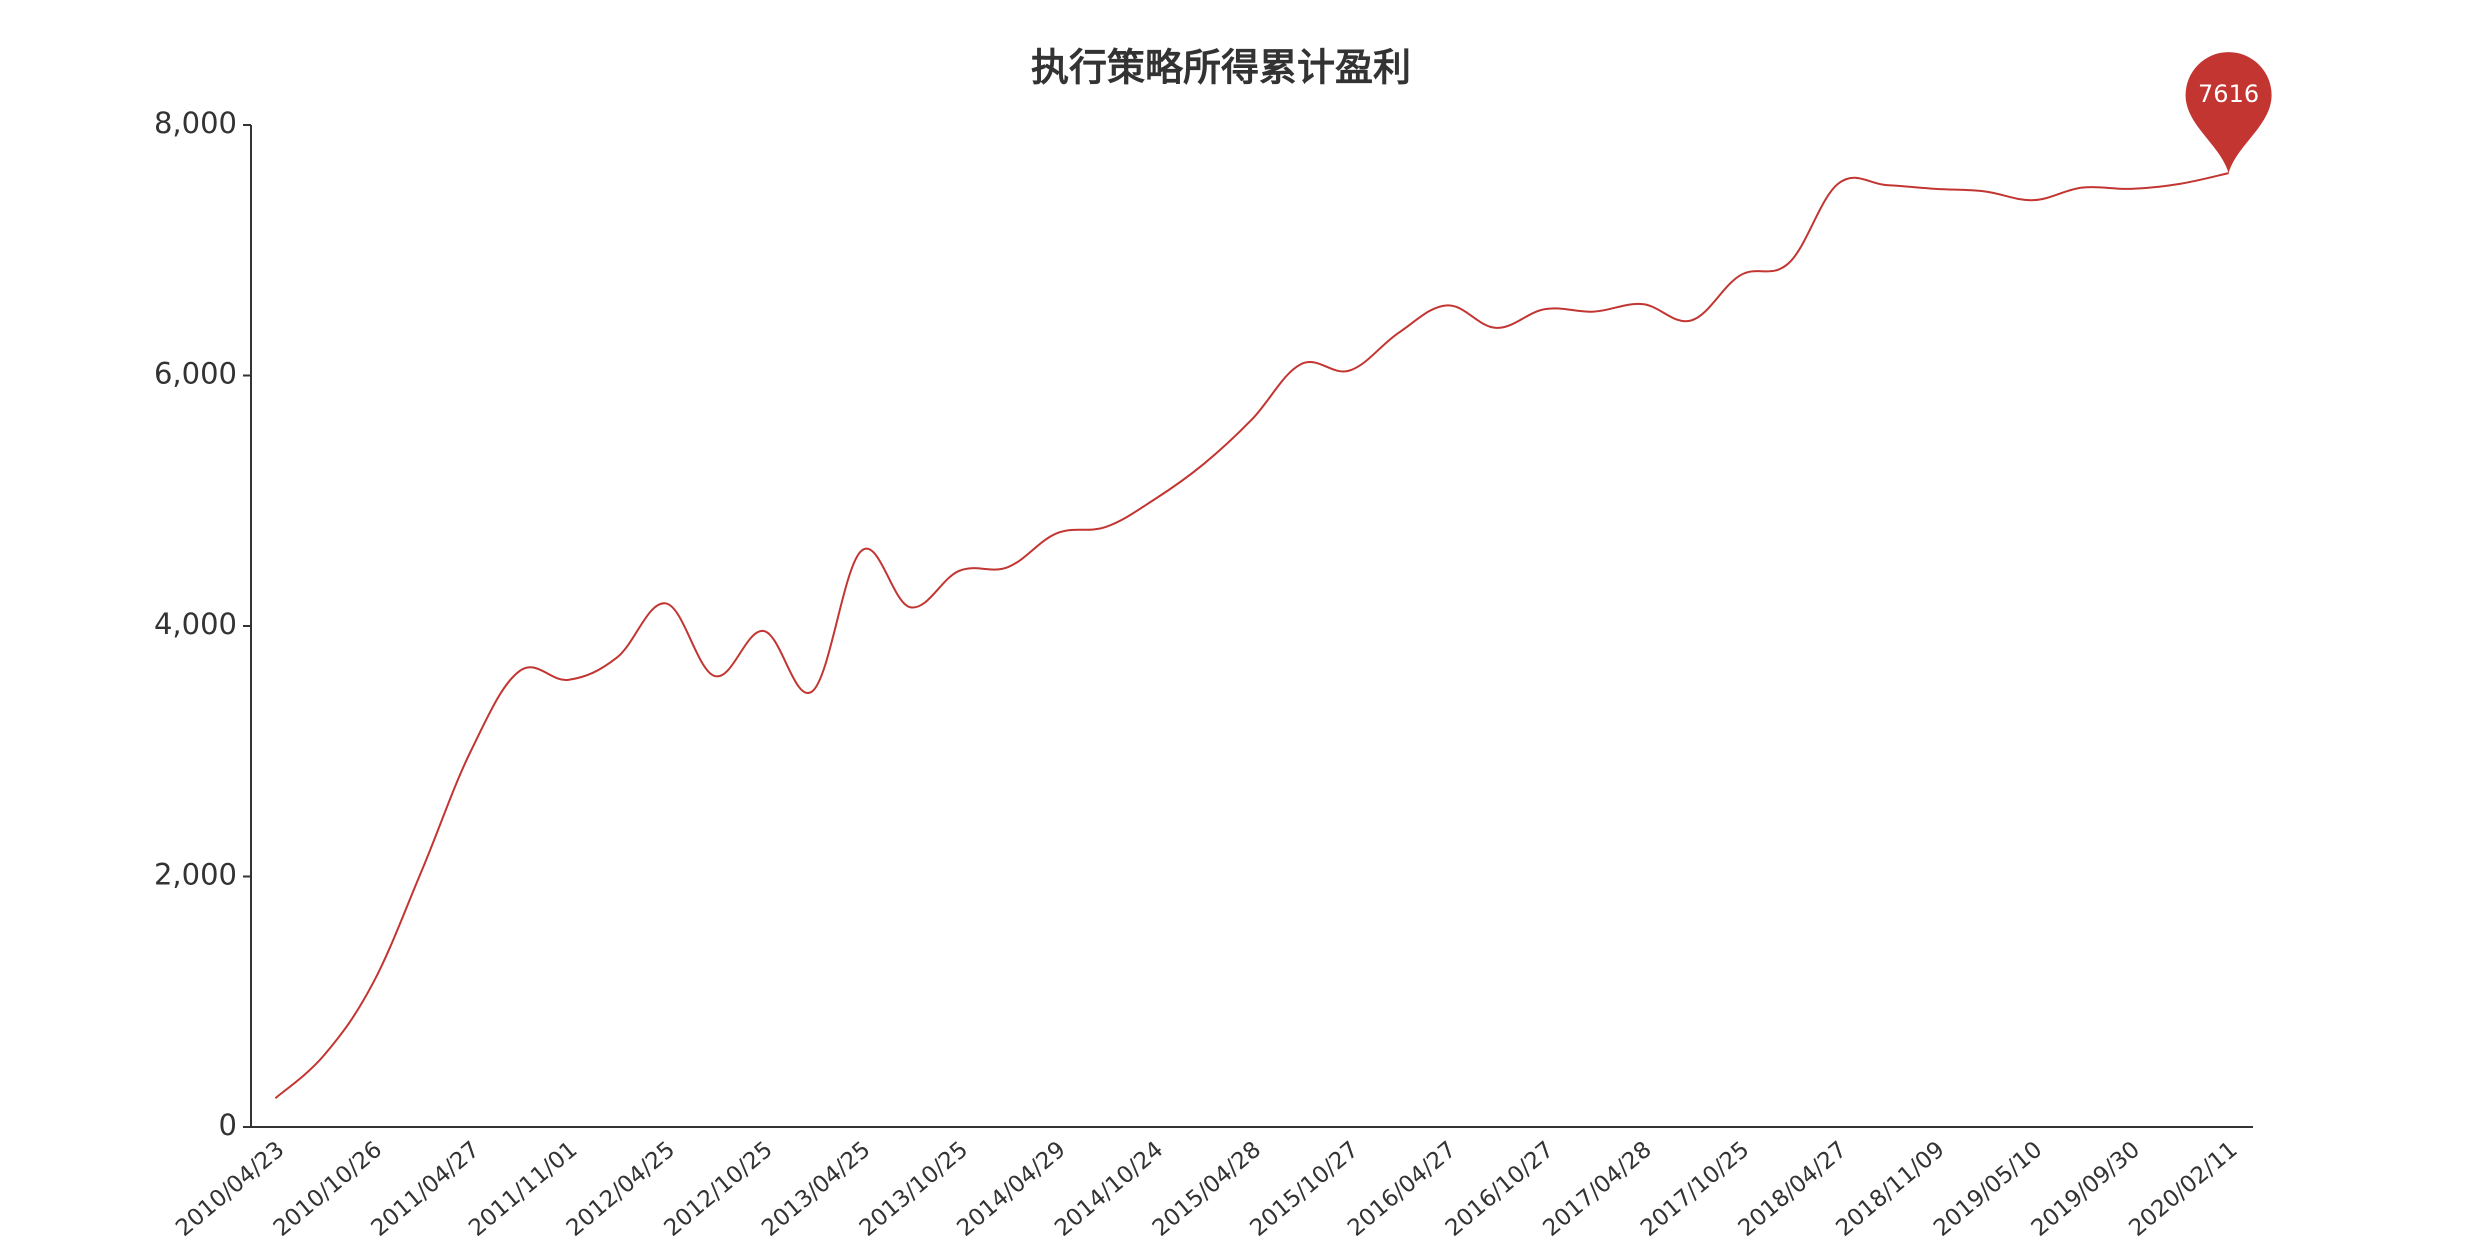 The image size is (2477, 1239). I want to click on y-tick-label: 2,000, so click(195, 875).